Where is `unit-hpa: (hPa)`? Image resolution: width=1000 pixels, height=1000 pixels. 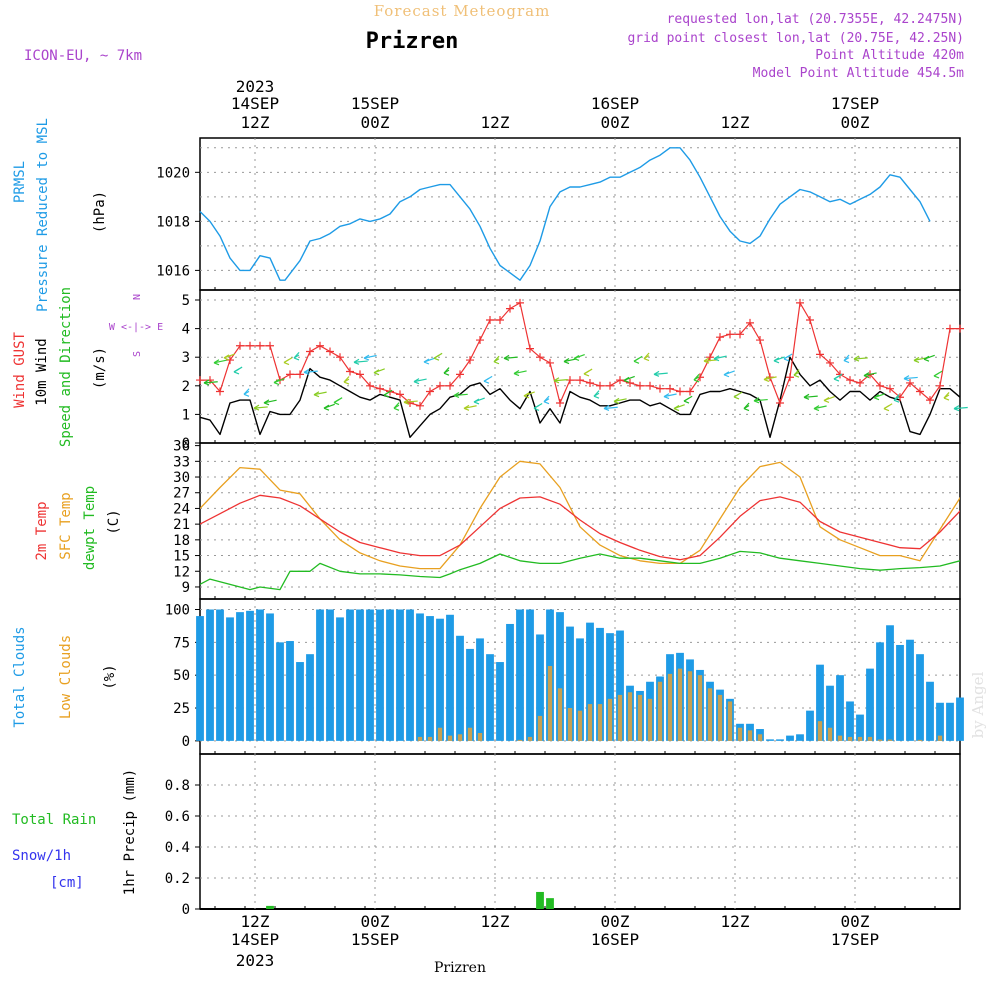
unit-hpa: (hPa) is located at coordinates (100, 212).